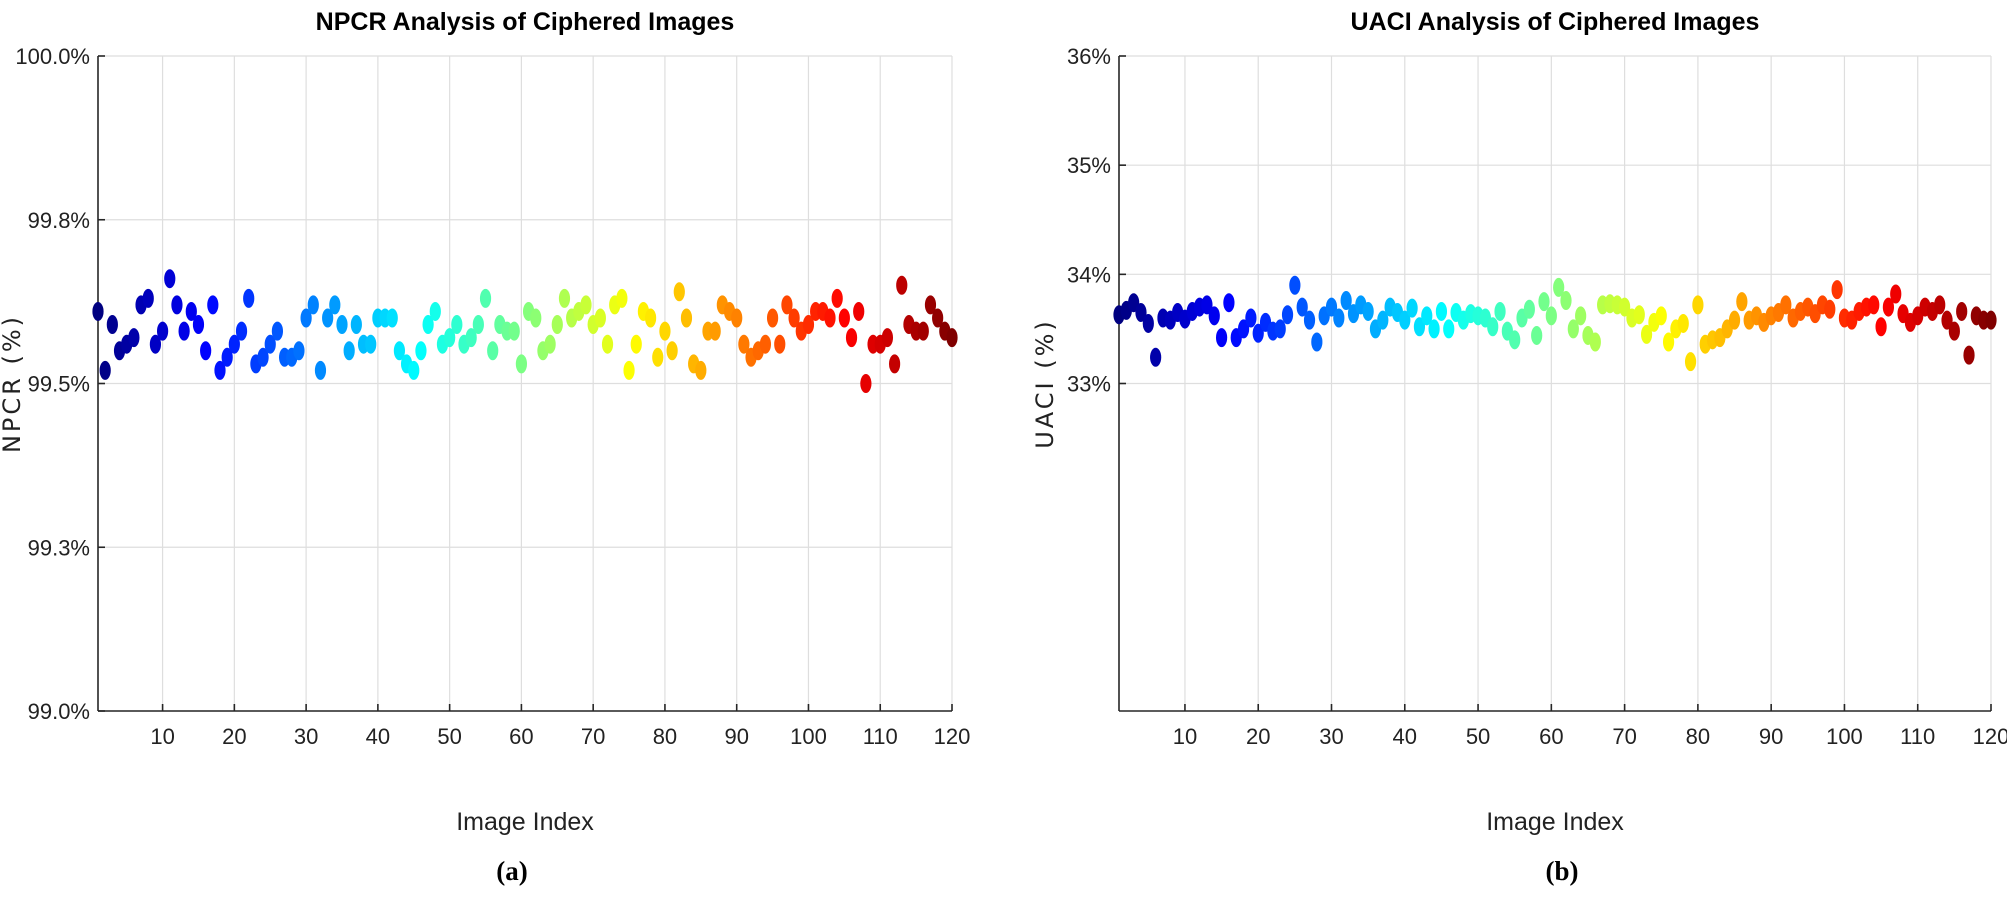 The image size is (2007, 904). I want to click on x-tick-label: 80, so click(1698, 736).